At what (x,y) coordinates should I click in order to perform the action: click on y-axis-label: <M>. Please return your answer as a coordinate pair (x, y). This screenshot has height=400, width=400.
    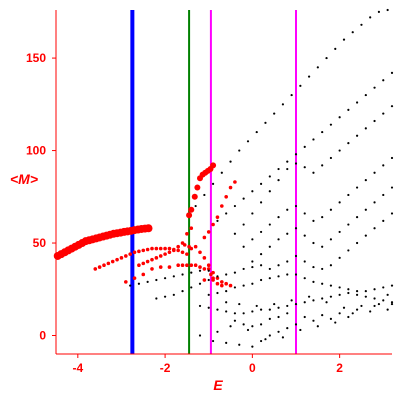
    Looking at the image, I should click on (24, 179).